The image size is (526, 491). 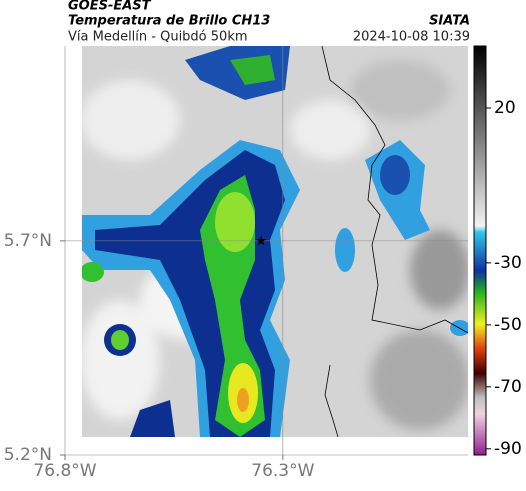 I want to click on colorbar-label: 20, so click(x=505, y=108).